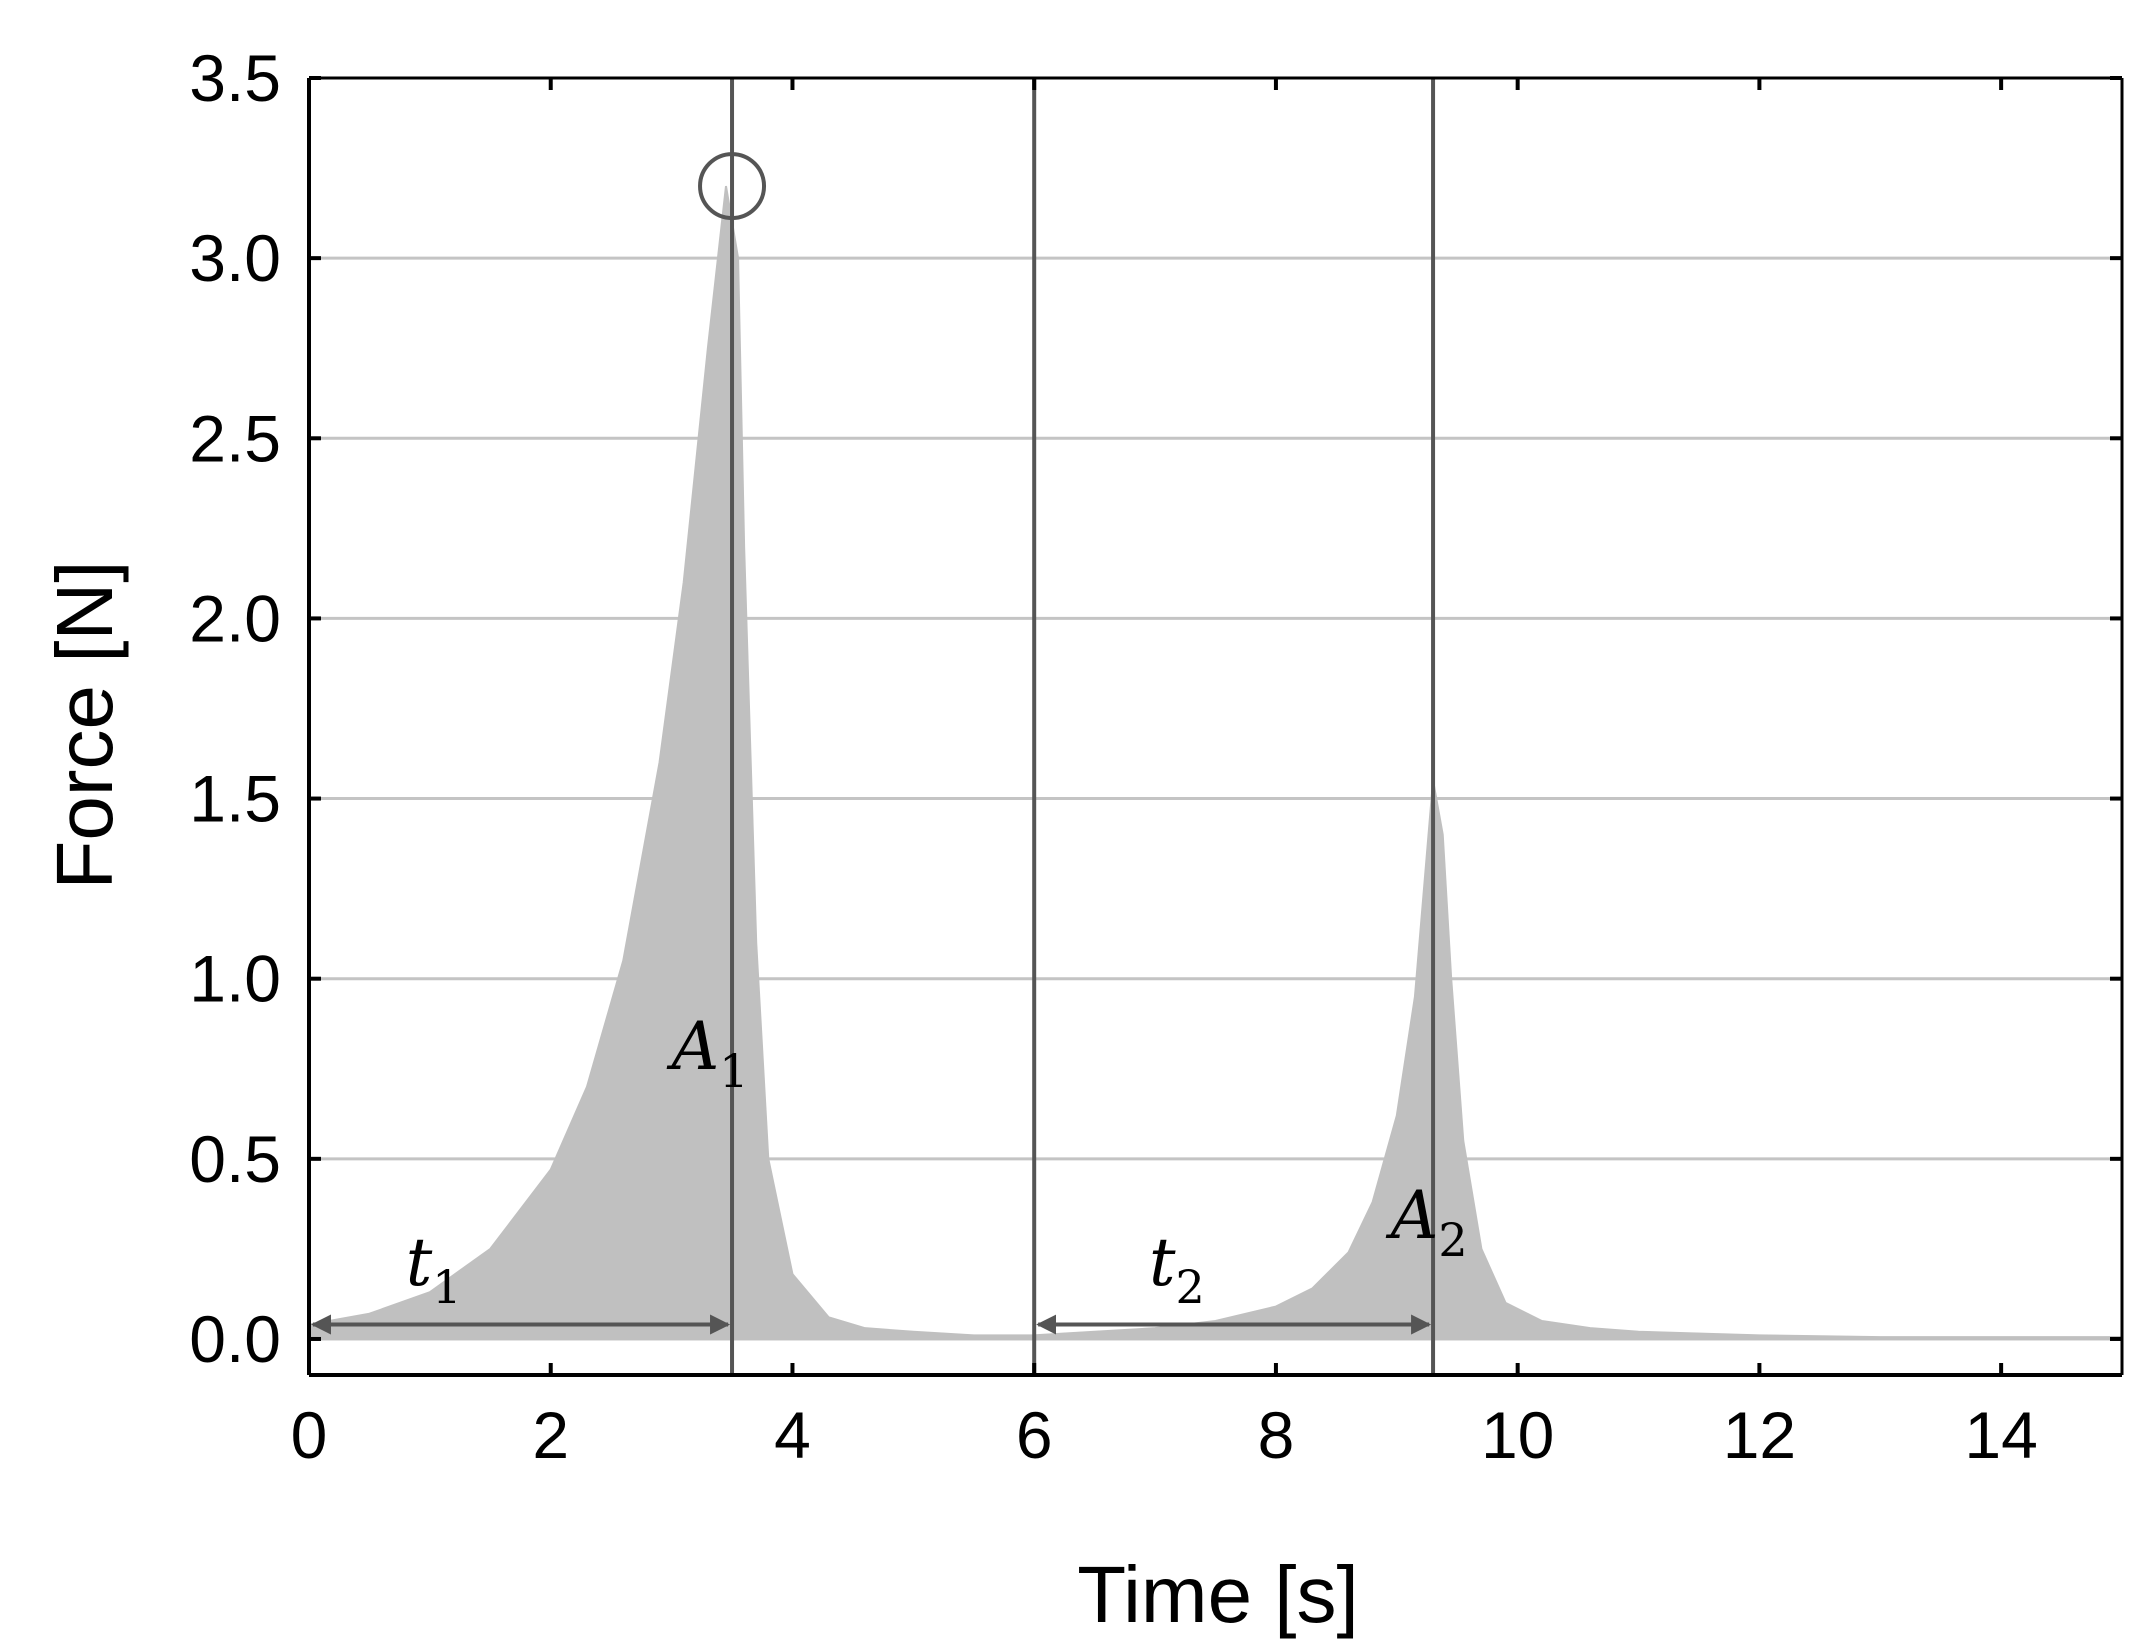  Describe the element at coordinates (235, 258) in the screenshot. I see `y-tick-label-6: 3.0` at that location.